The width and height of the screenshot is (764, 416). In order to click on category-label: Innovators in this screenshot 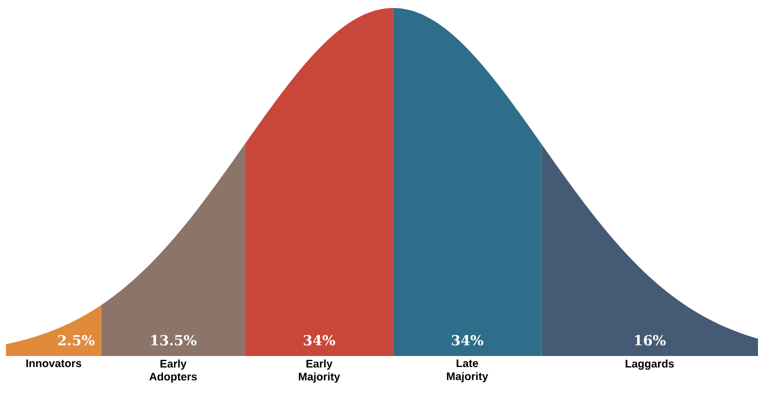, I will do `click(54, 364)`.